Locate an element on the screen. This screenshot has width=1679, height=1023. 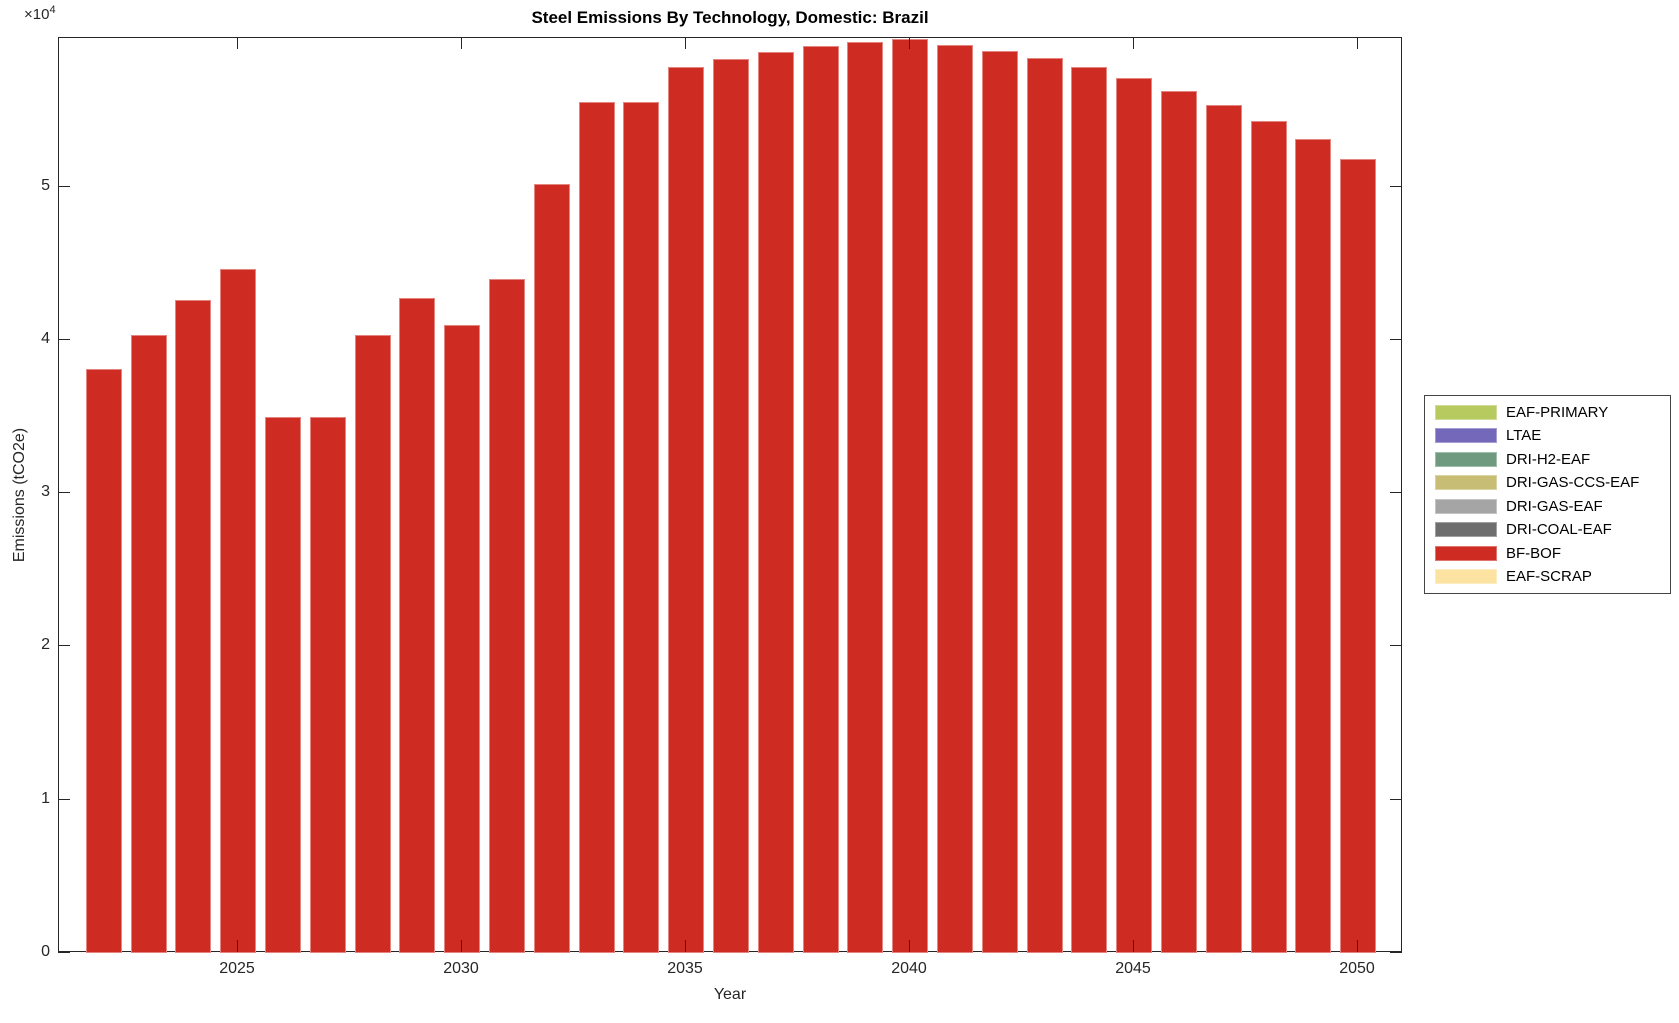
legend-label: DRI-COAL-EAF is located at coordinates (1559, 530).